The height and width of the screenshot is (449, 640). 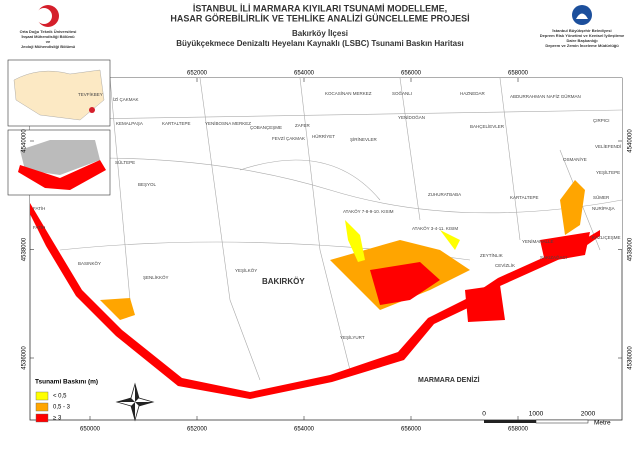 I want to click on place-label: SÜLTEPE, so click(x=125, y=162).